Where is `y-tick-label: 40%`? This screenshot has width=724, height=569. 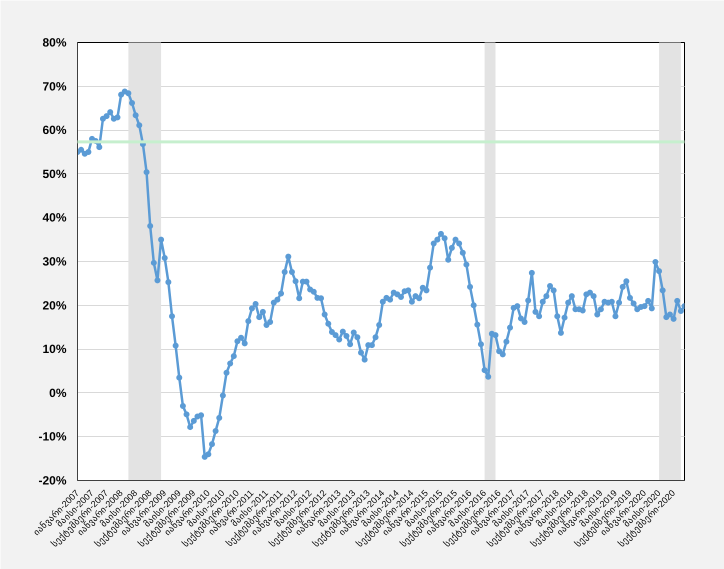 y-tick-label: 40% is located at coordinates (54, 217).